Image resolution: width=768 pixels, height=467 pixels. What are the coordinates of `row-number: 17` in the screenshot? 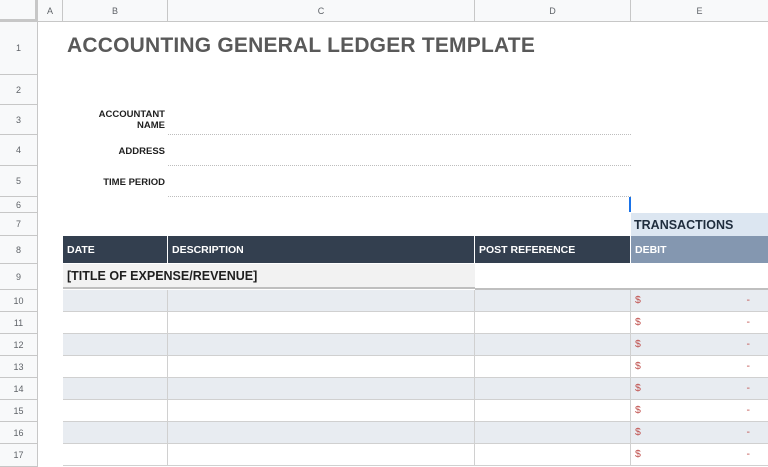 It's located at (18, 455).